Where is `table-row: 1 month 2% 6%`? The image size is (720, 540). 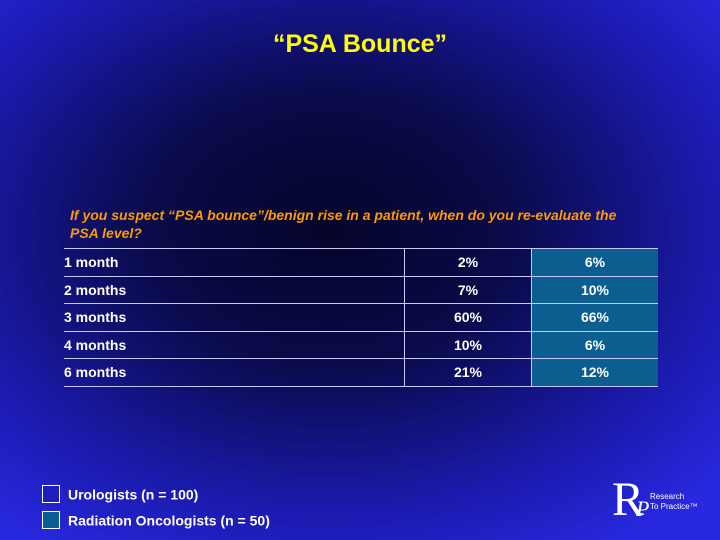 table-row: 1 month 2% 6% is located at coordinates (361, 262).